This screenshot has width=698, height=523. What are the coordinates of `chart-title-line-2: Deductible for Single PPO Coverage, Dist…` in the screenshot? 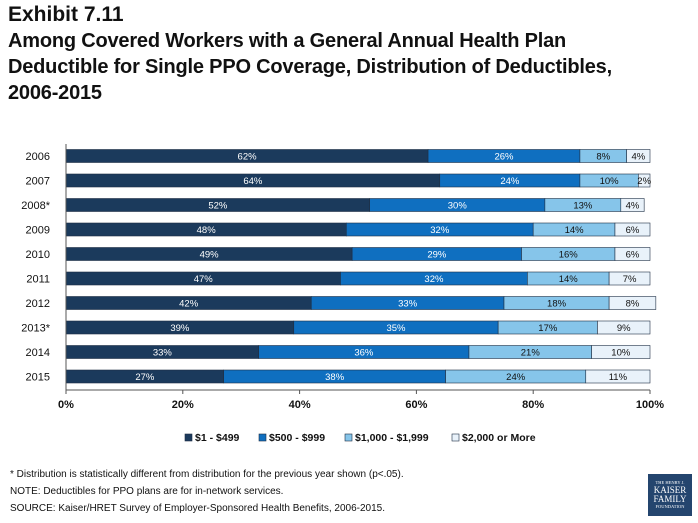 It's located at (310, 67).